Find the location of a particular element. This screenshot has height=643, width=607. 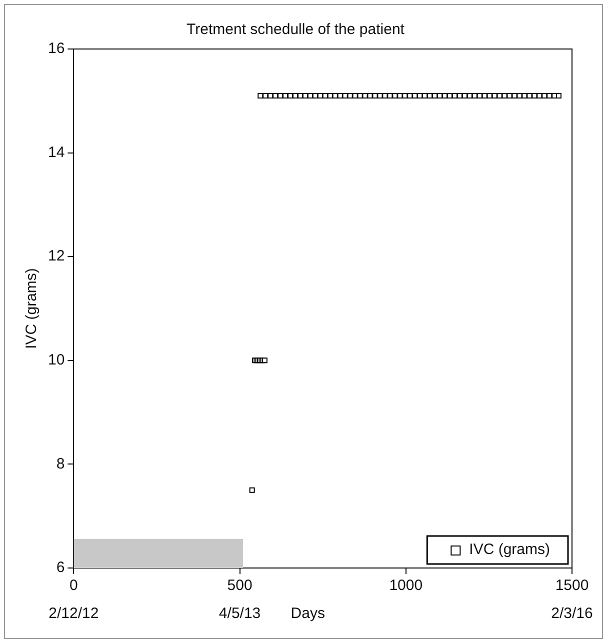

x-tick-label: 1000 is located at coordinates (406, 585).